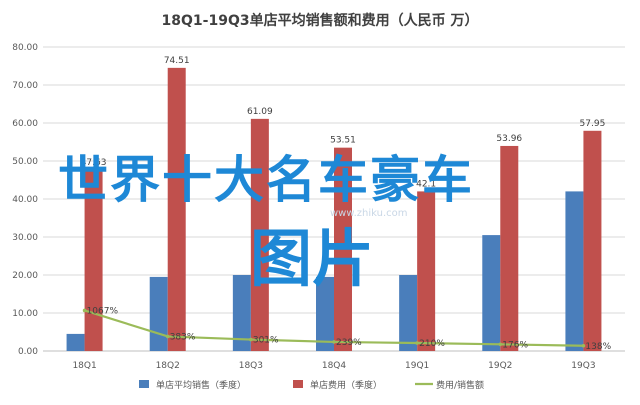 This screenshot has width=640, height=405. Describe the element at coordinates (343, 141) in the screenshot. I see `bar-data-label: 53.51` at that location.